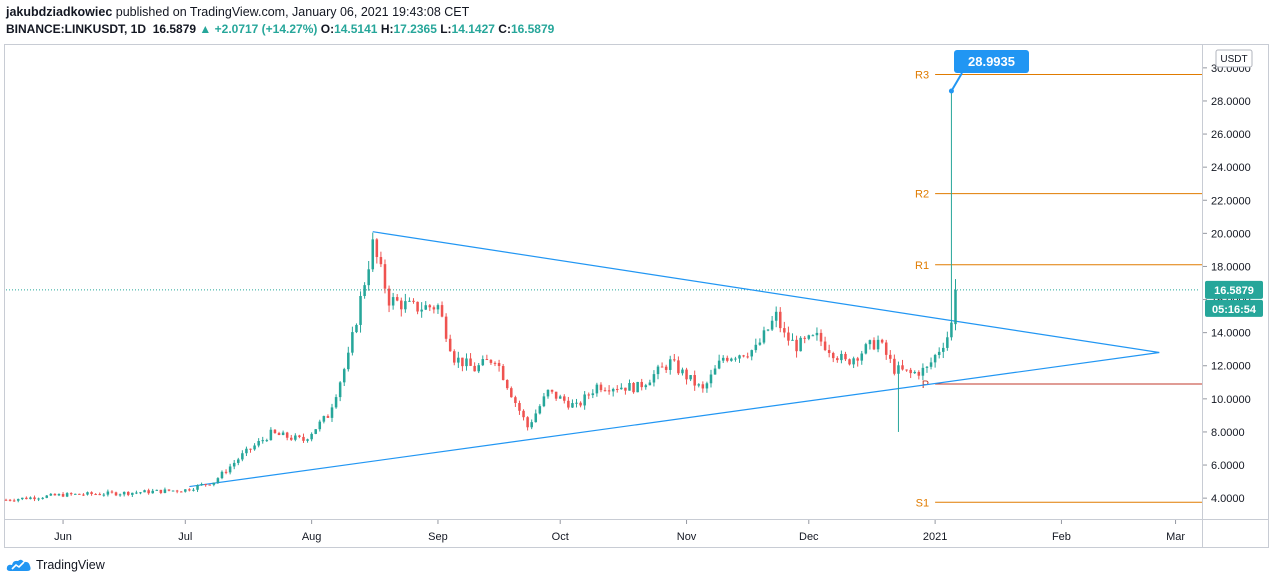  Describe the element at coordinates (1234, 308) in the screenshot. I see `countdown-tag-bg` at that location.